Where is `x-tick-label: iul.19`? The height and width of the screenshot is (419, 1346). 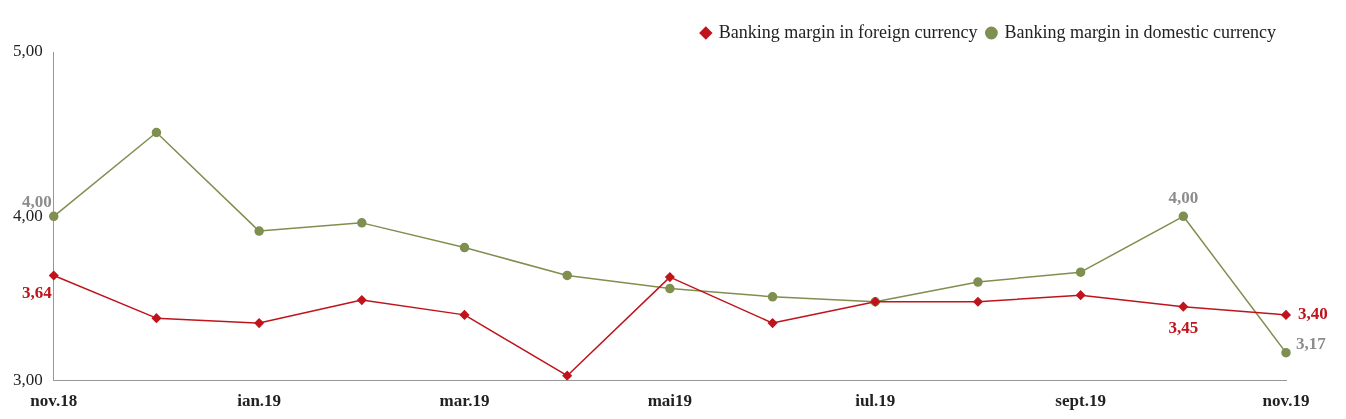
x-tick-label: iul.19 is located at coordinates (875, 401).